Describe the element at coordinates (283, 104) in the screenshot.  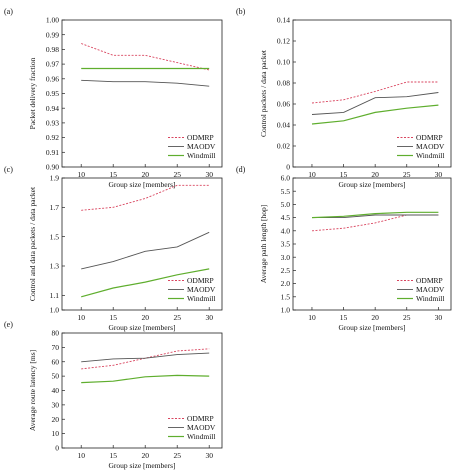
I see `y-tick-label: 0.06` at that location.